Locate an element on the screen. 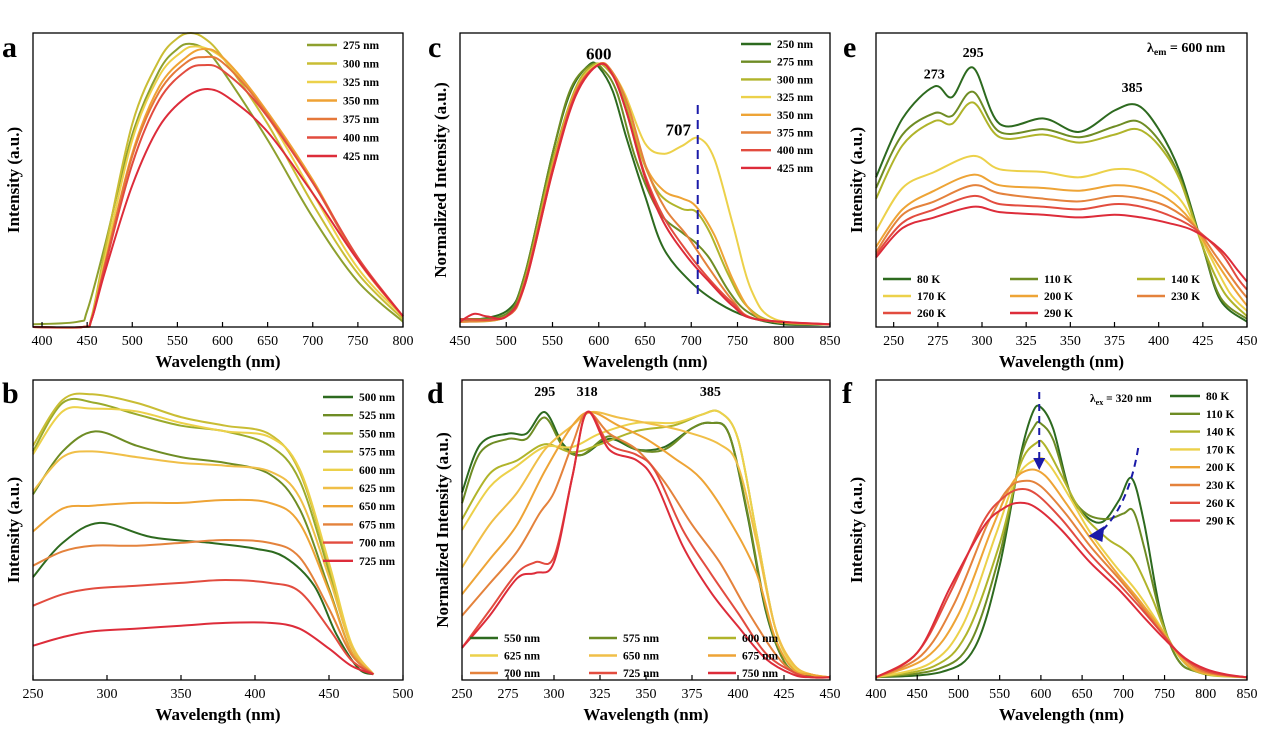 The height and width of the screenshot is (742, 1268). legend-entry: 250 nm is located at coordinates (795, 45).